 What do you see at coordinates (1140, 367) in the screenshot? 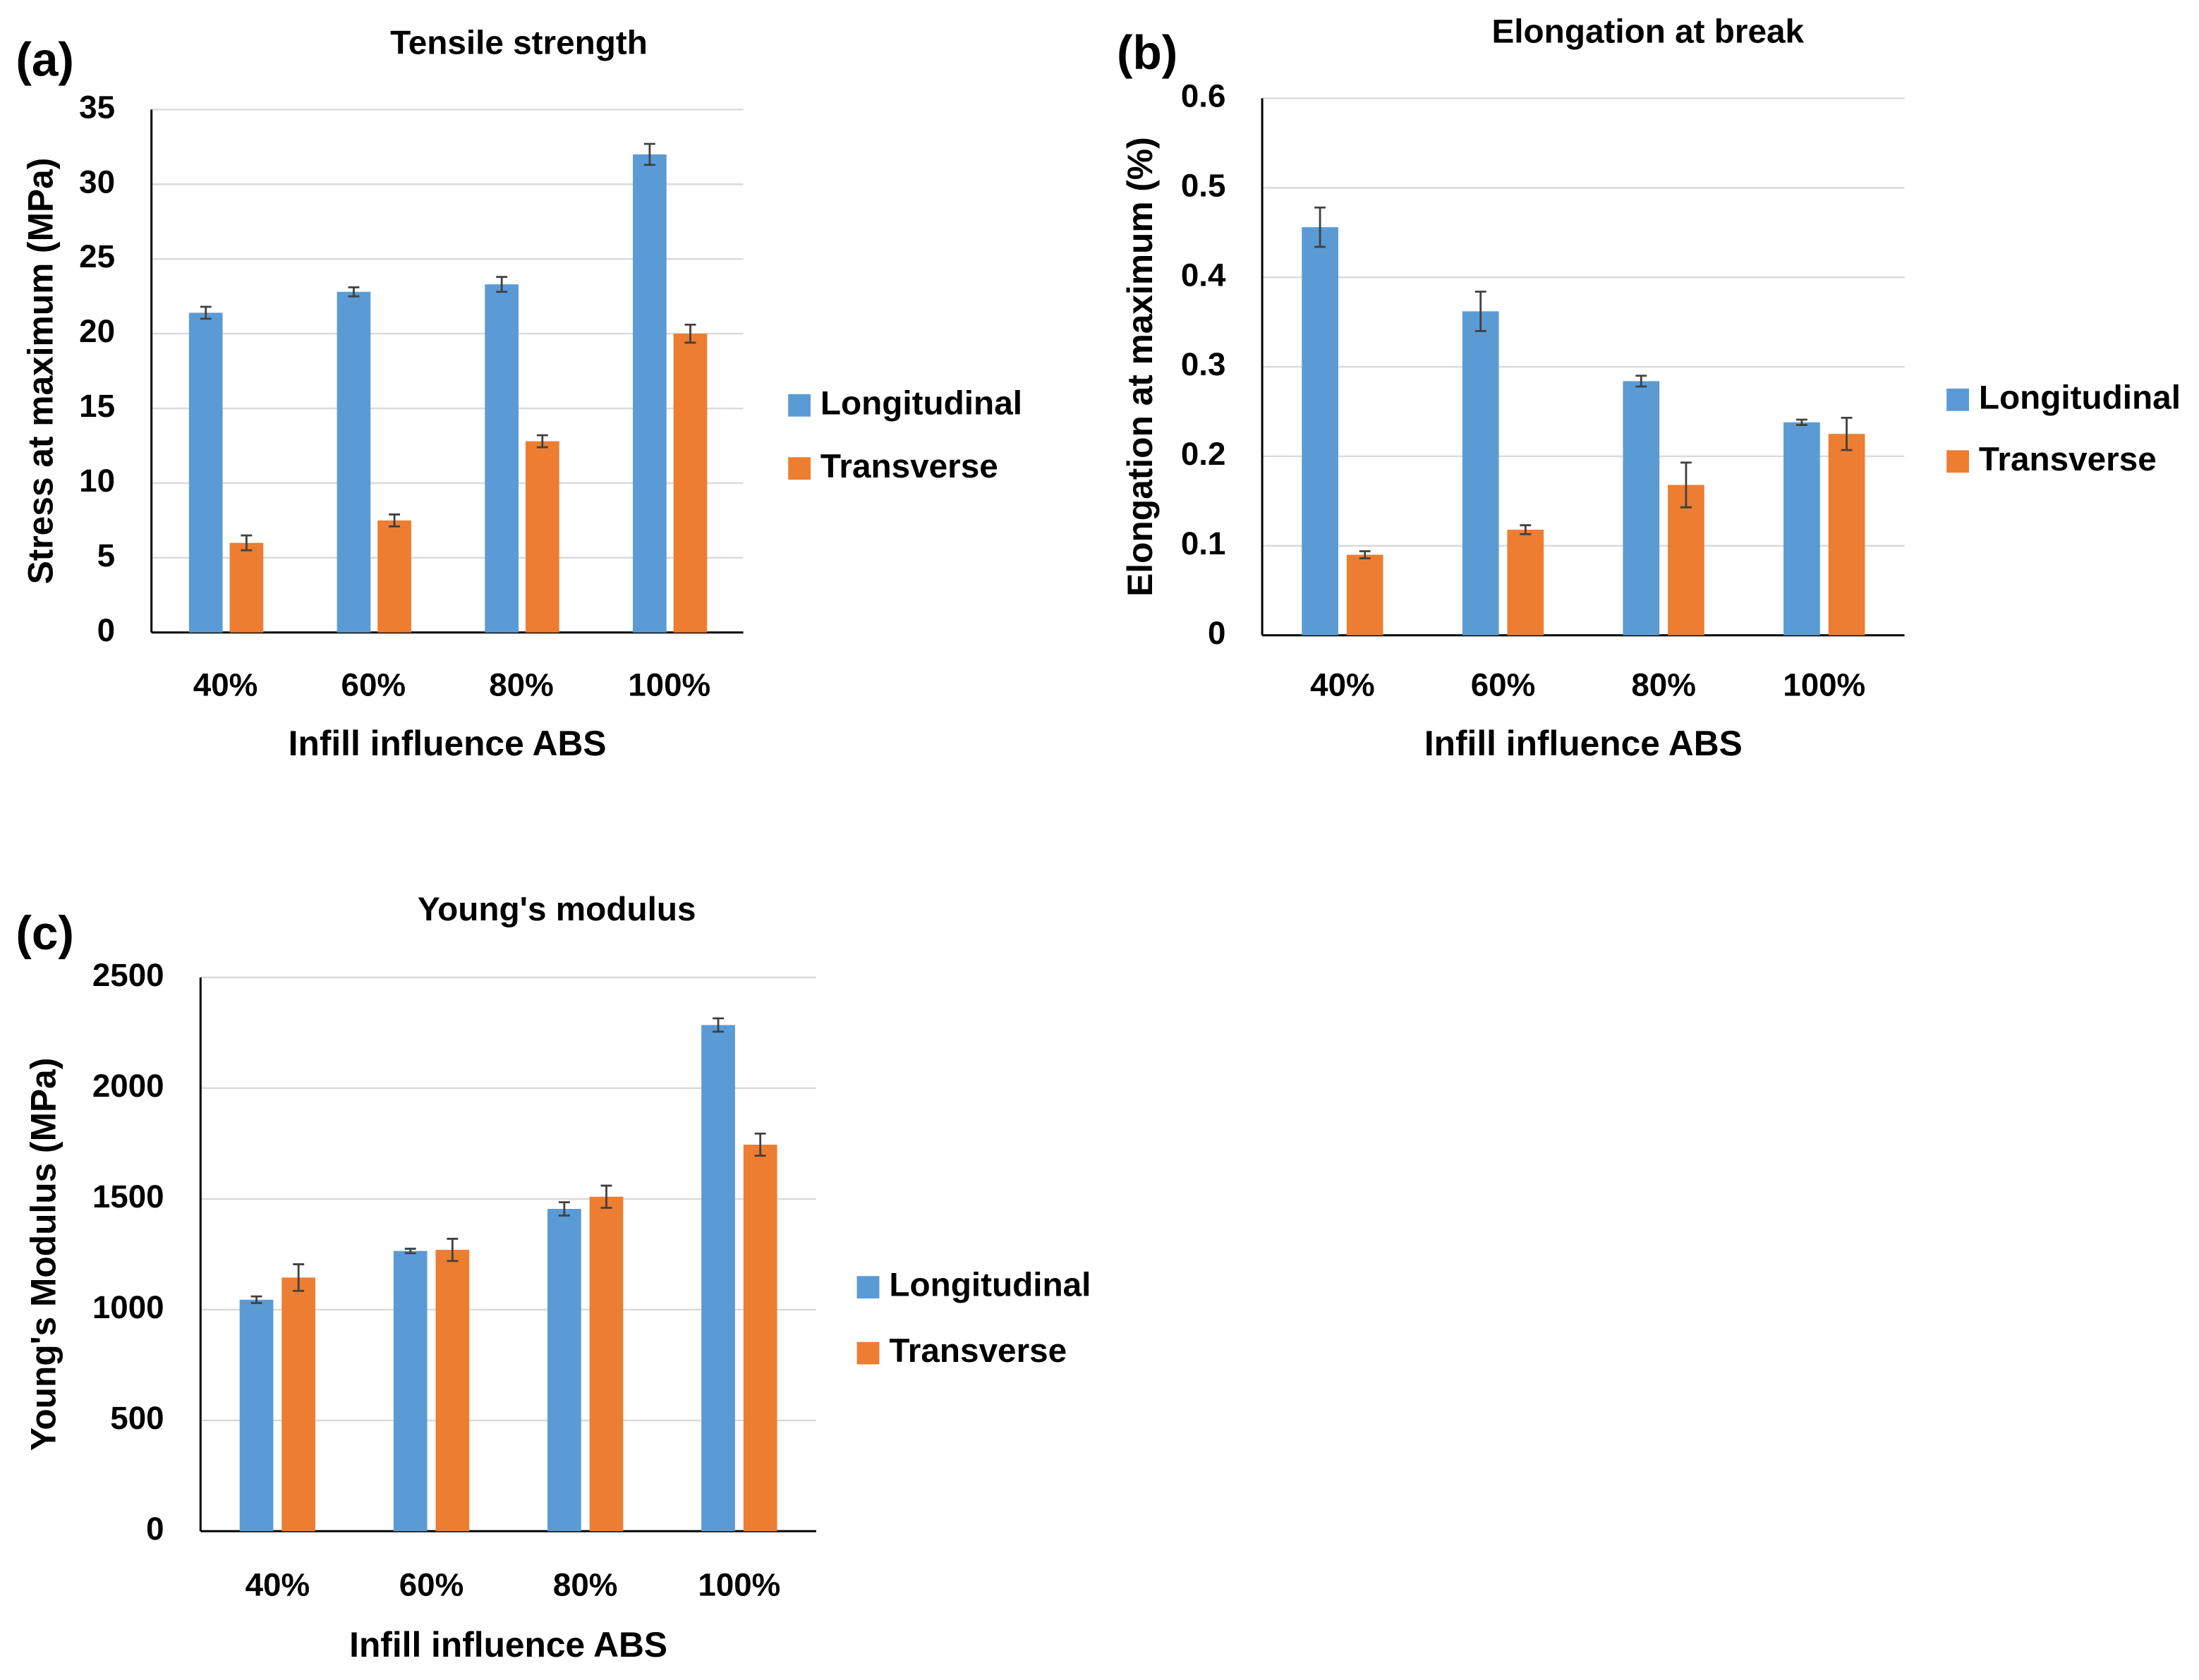
I see `y-axis-title: Elongation at maximum (%)` at bounding box center [1140, 367].